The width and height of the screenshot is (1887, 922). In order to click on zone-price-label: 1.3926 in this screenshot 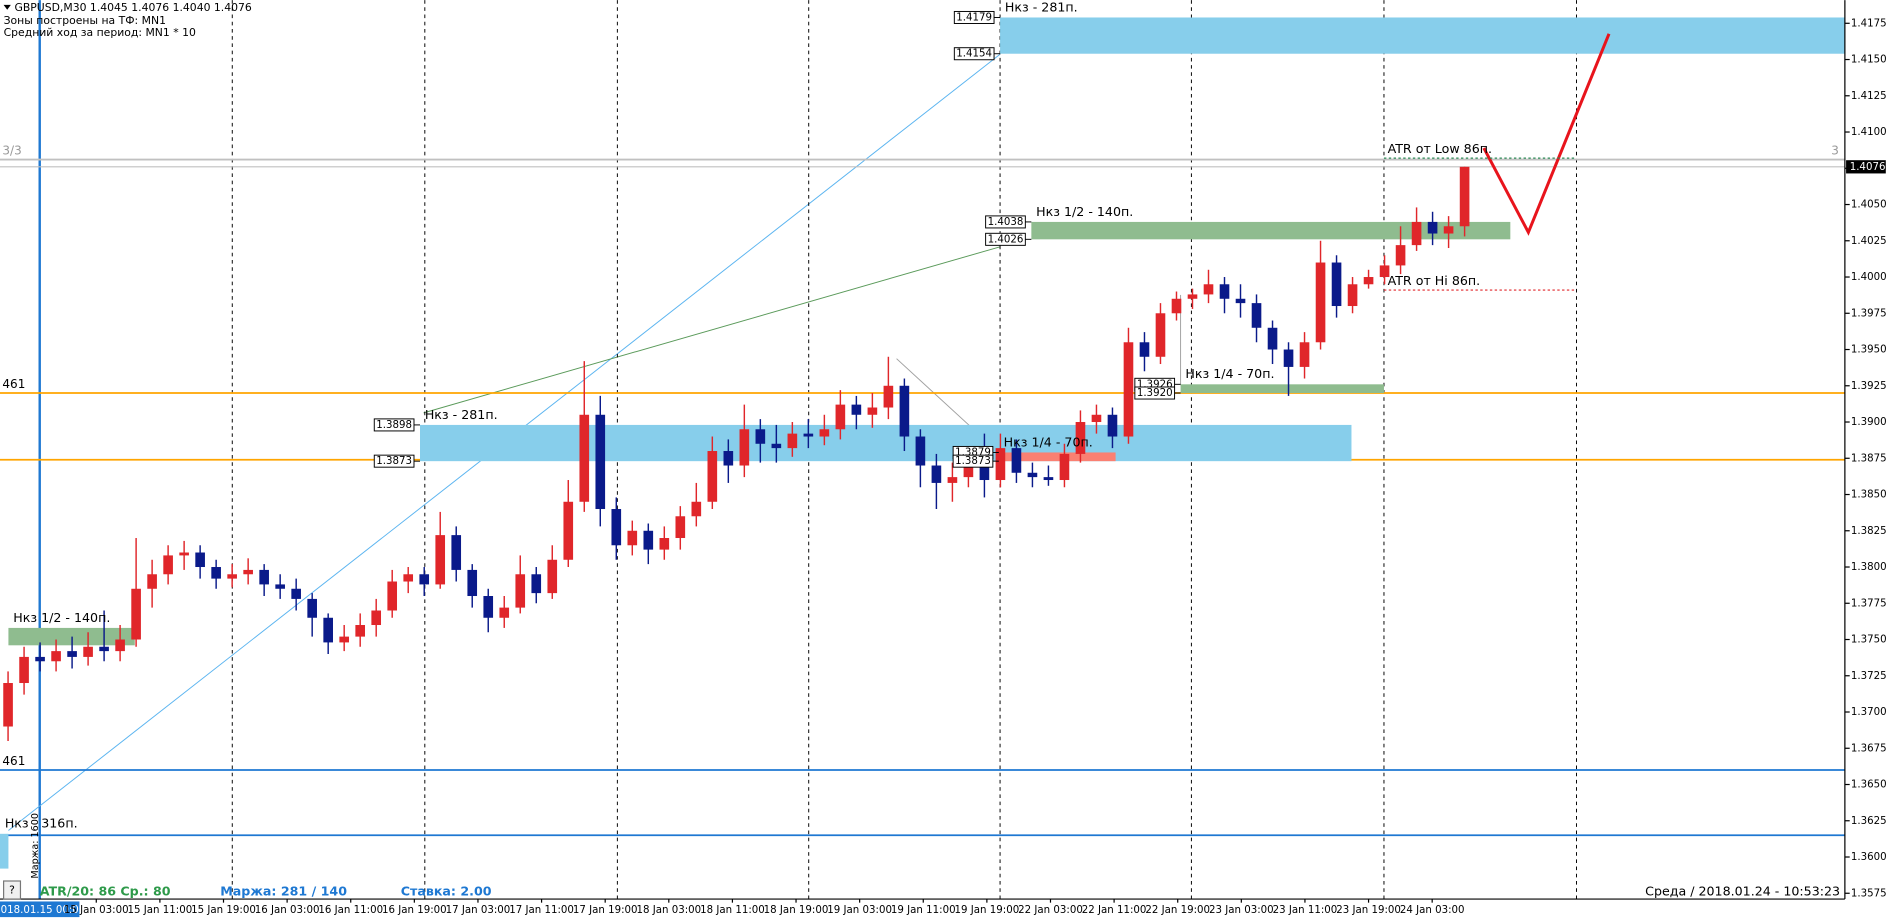, I will do `click(1155, 384)`.